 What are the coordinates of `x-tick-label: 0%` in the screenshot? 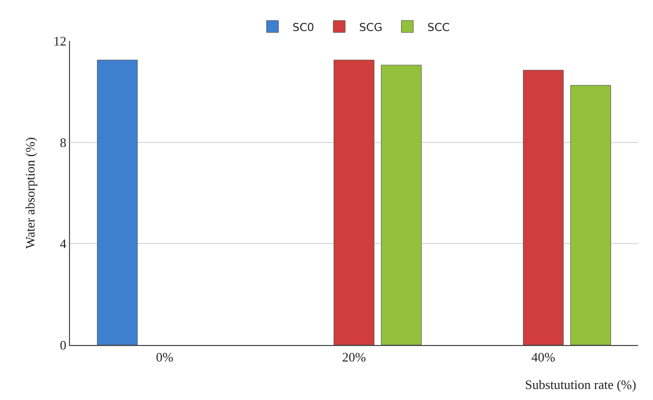 It's located at (165, 357).